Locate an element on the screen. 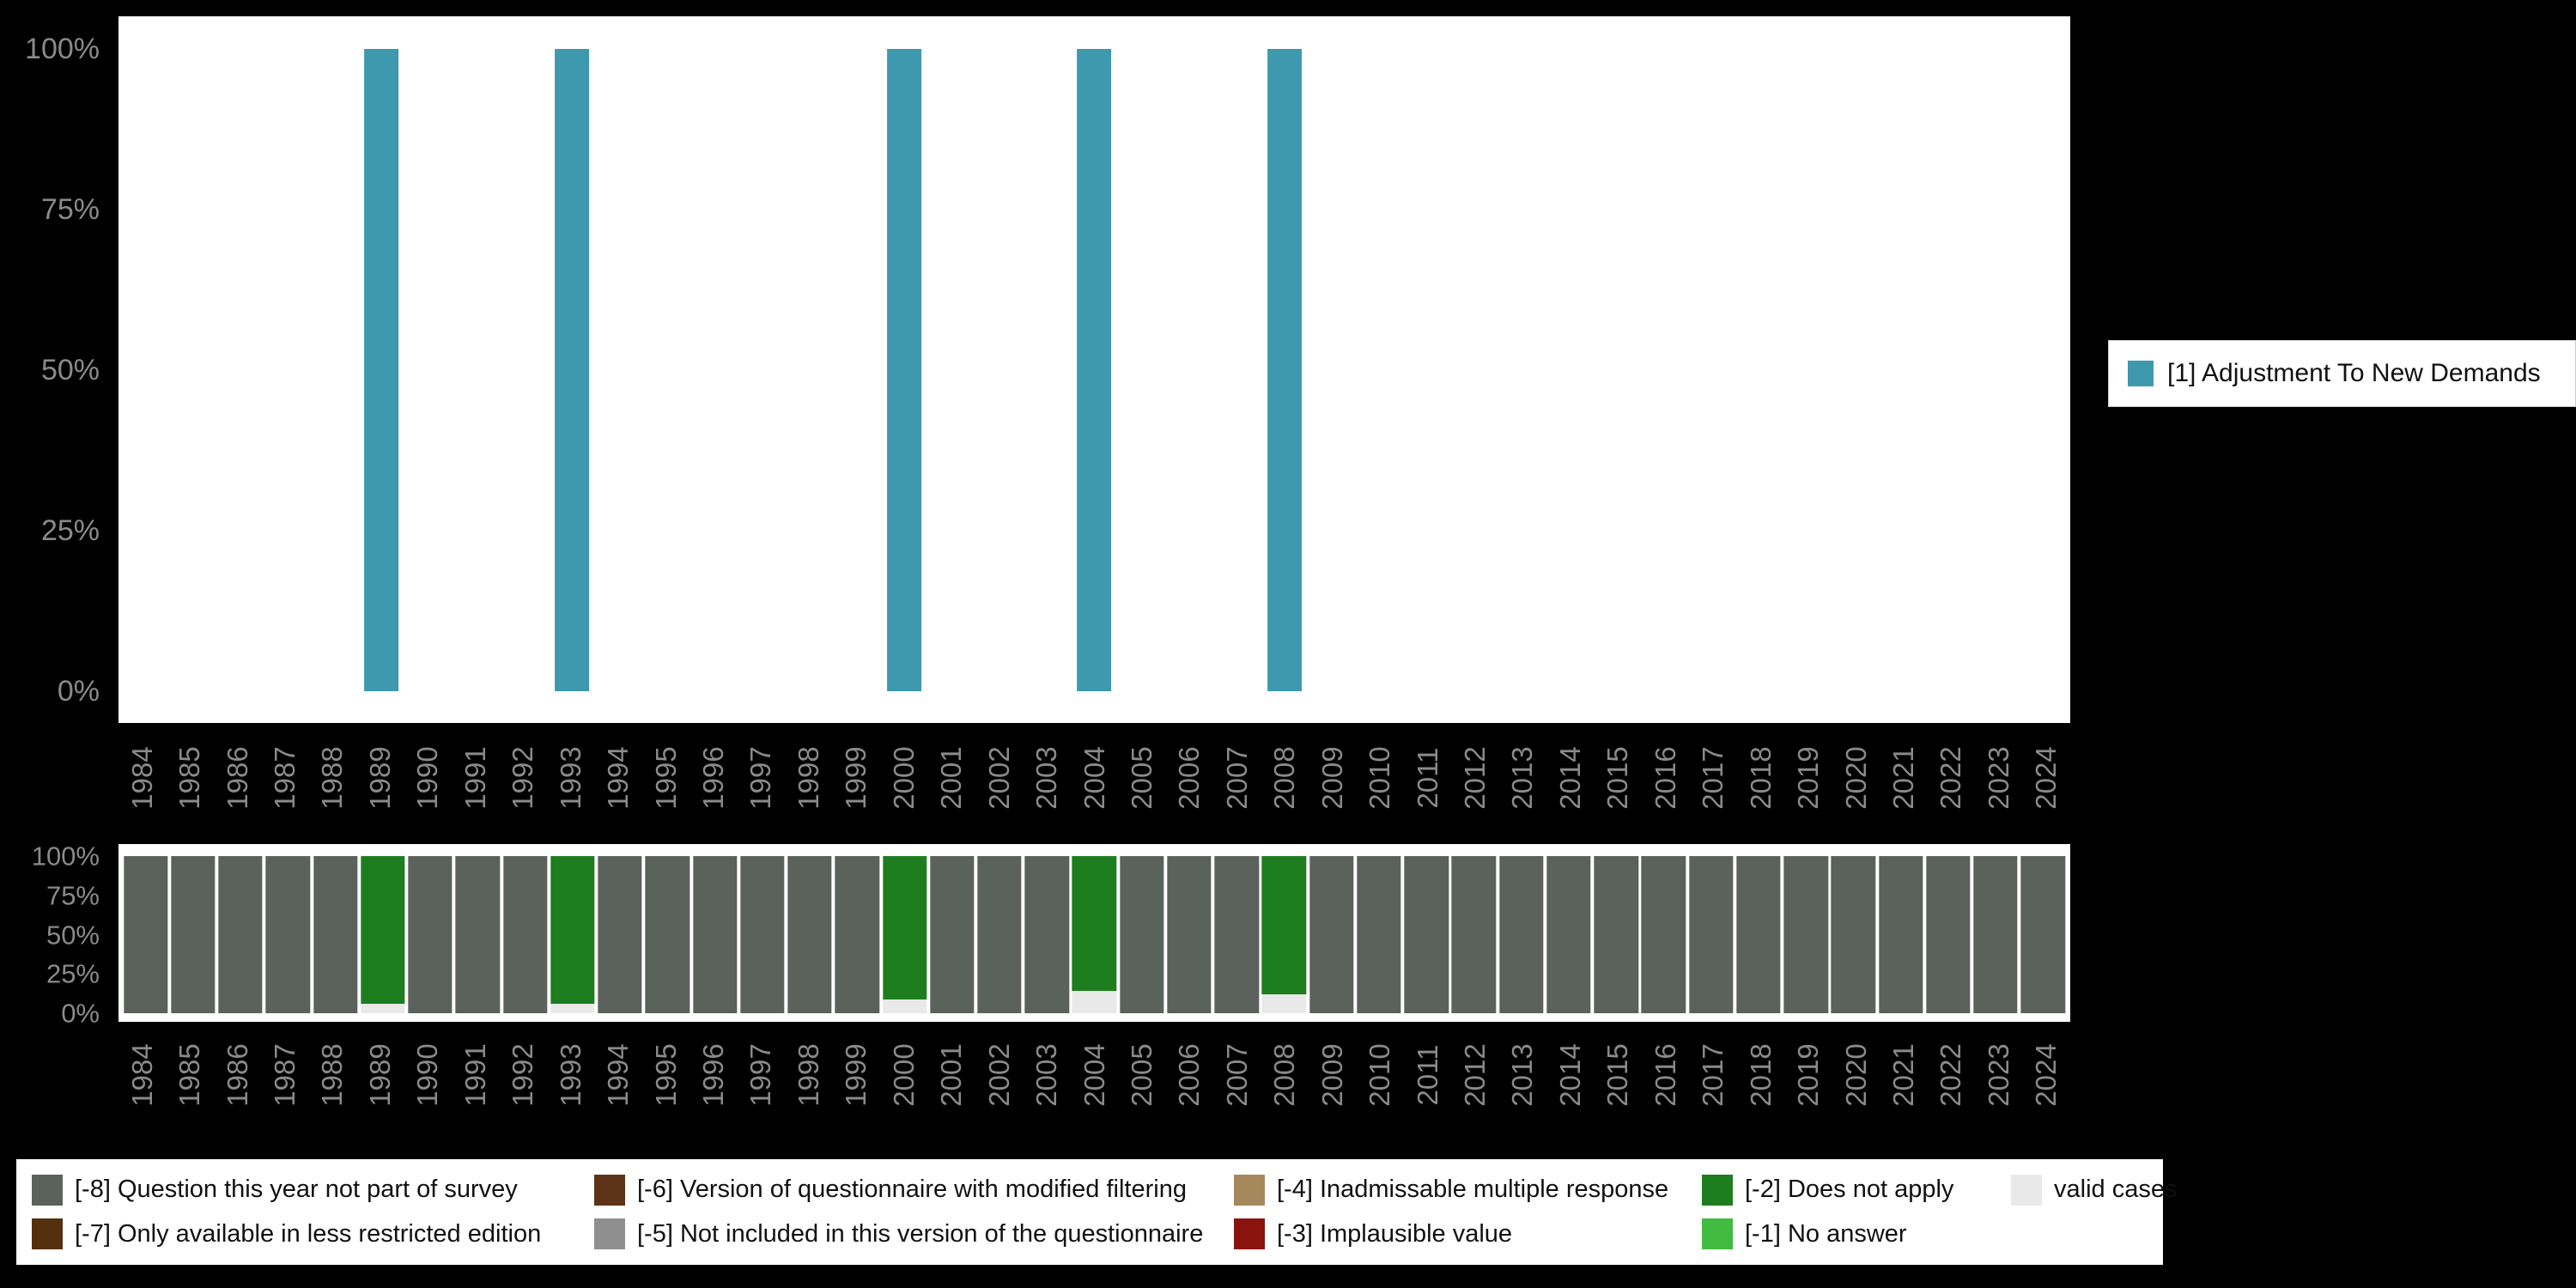 The image size is (2576, 1288). bar-segment-1999 is located at coordinates (857, 935).